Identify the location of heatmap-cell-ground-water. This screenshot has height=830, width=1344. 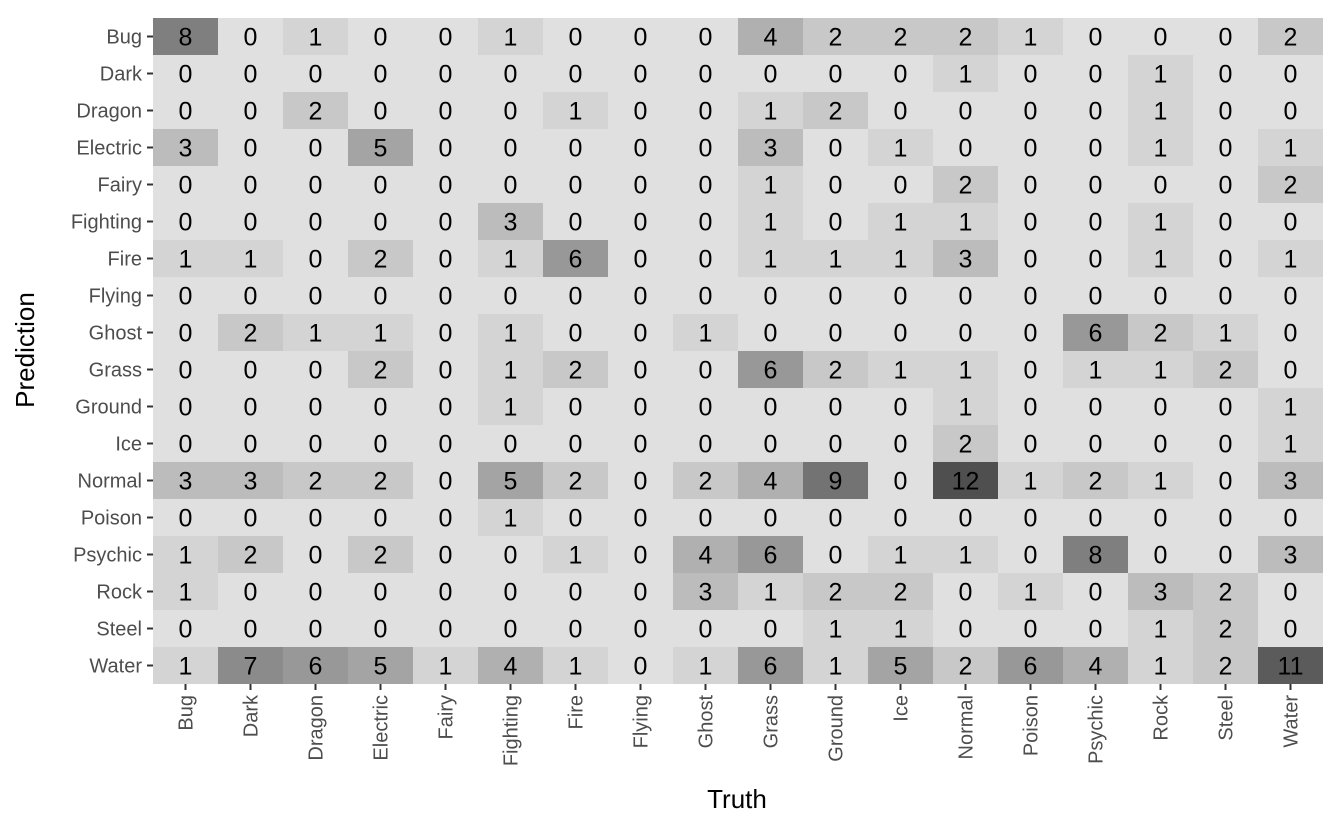
(1290, 406).